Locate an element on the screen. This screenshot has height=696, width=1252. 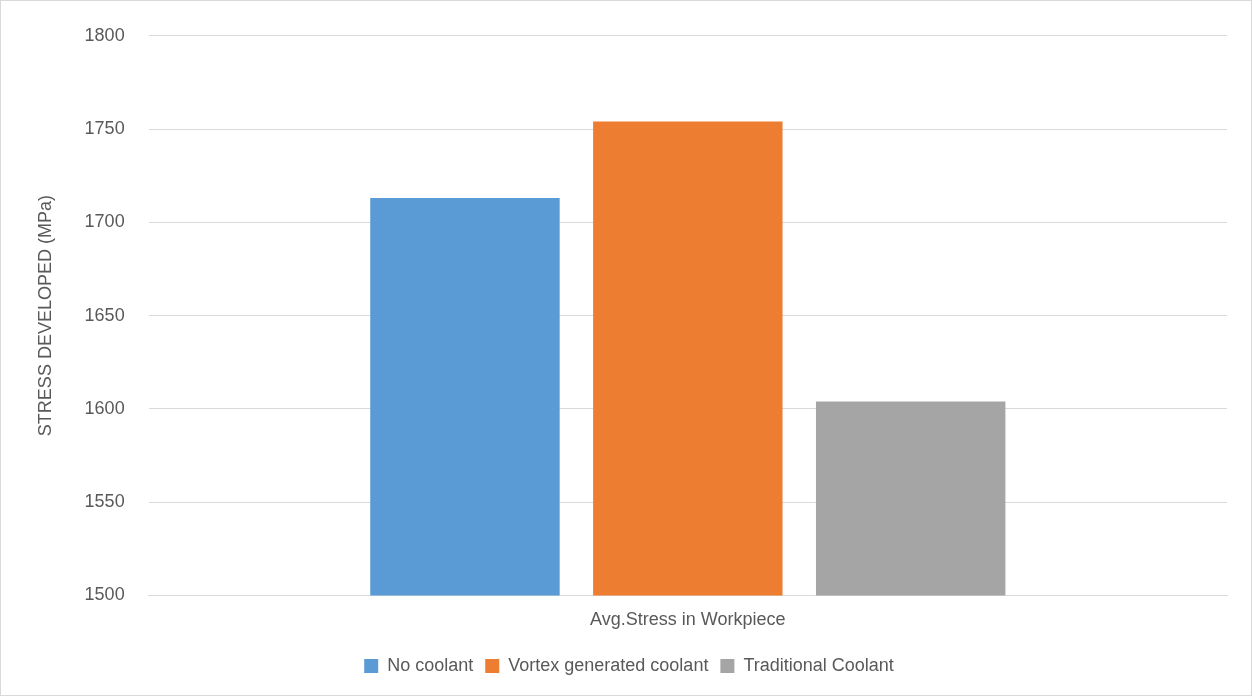
legend-label: Traditional Coolant is located at coordinates (818, 664).